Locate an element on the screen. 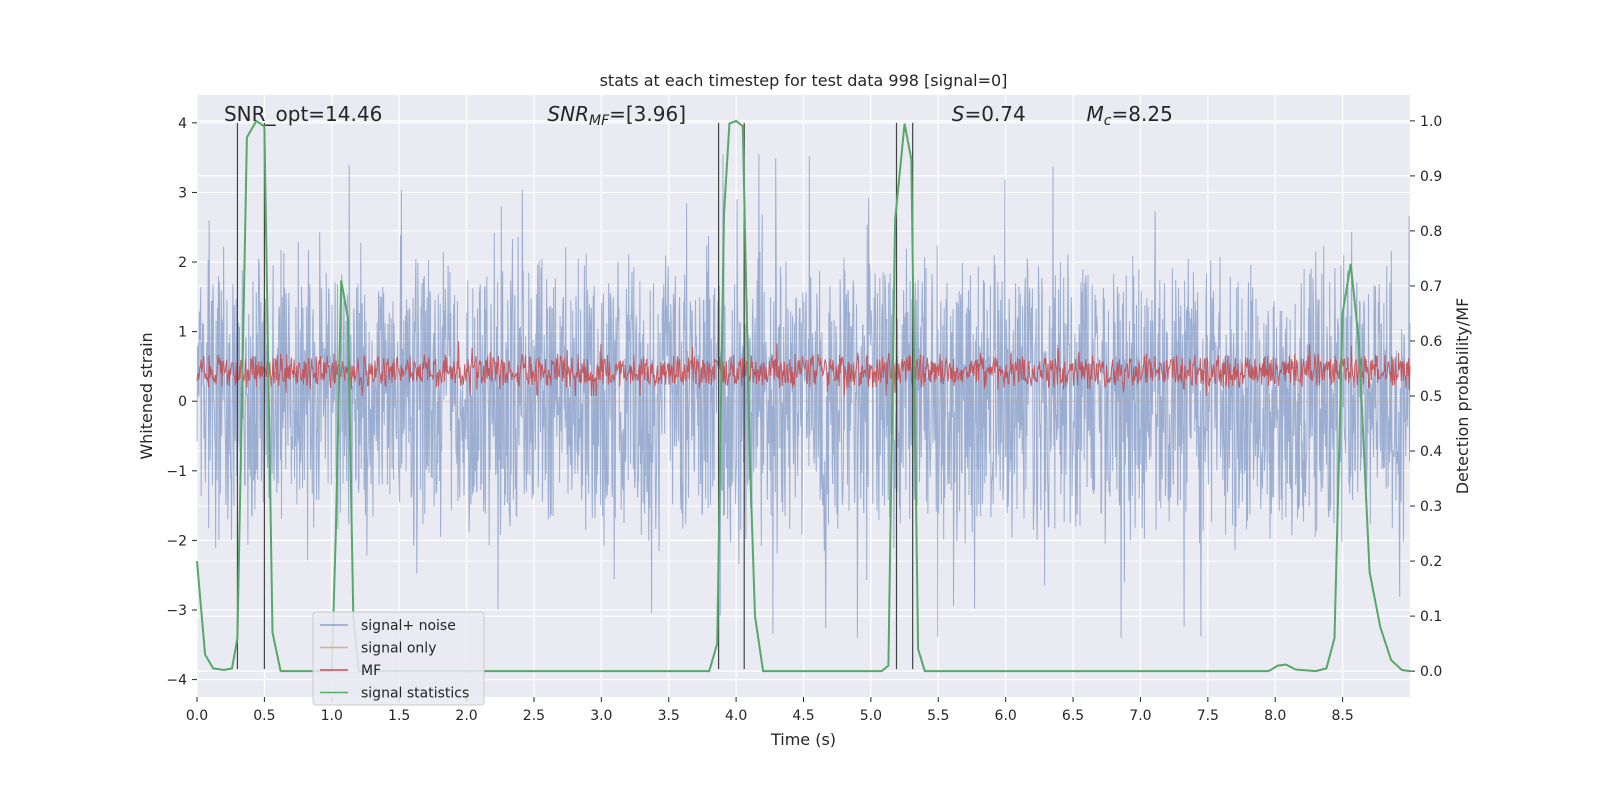  y-tick-label-right: 0.5 is located at coordinates (1431, 397).